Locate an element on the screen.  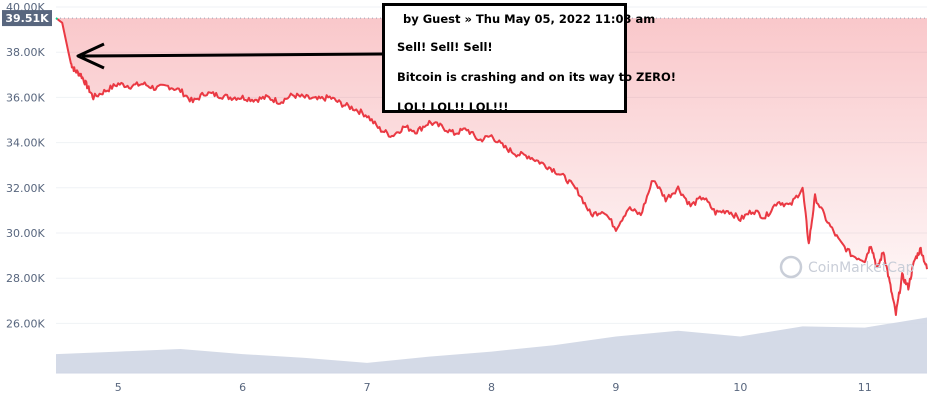
current-price-text: 39.51K is located at coordinates (27, 18).